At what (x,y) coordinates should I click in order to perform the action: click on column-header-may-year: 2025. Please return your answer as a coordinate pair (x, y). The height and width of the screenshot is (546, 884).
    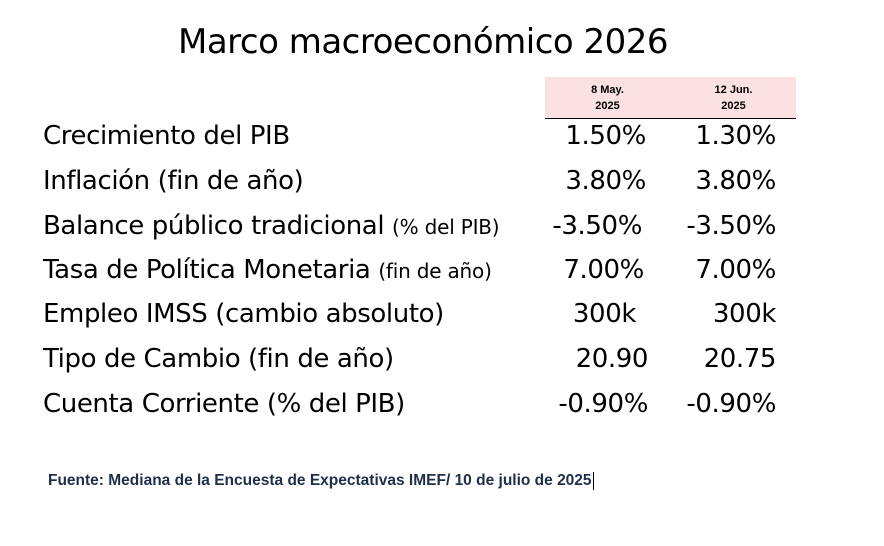
    Looking at the image, I should click on (607, 106).